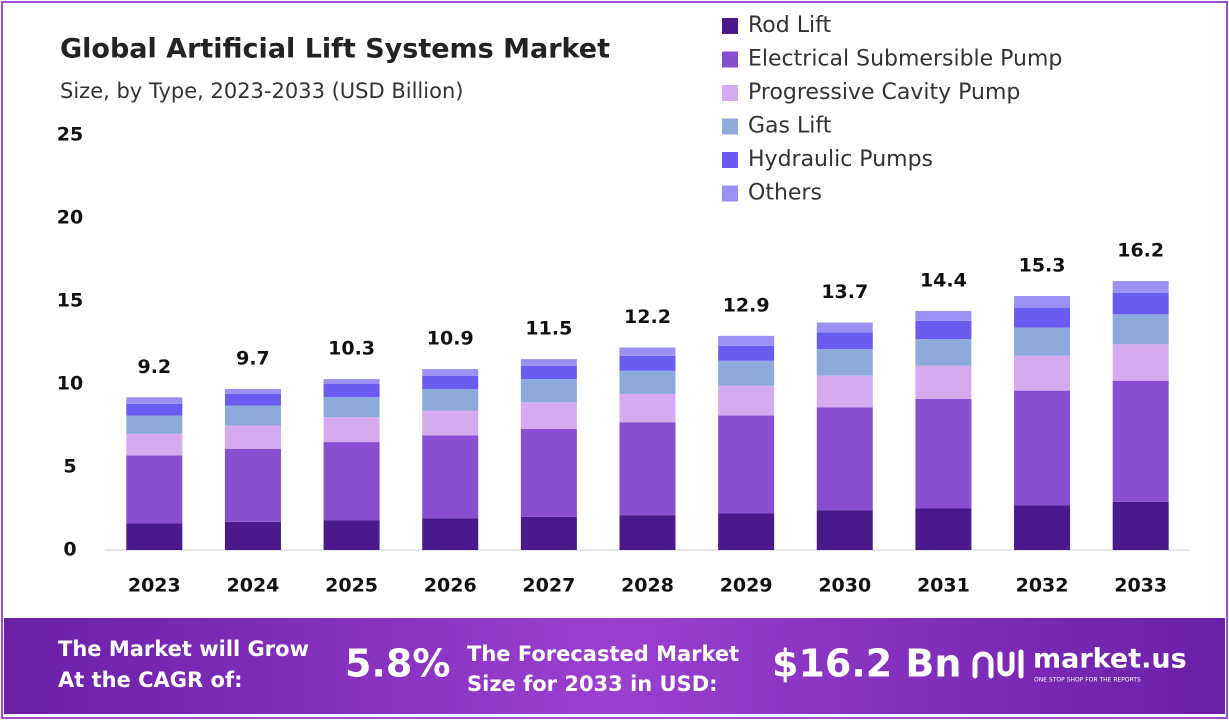 Image resolution: width=1229 pixels, height=724 pixels. I want to click on x-tick-label: 2028, so click(647, 586).